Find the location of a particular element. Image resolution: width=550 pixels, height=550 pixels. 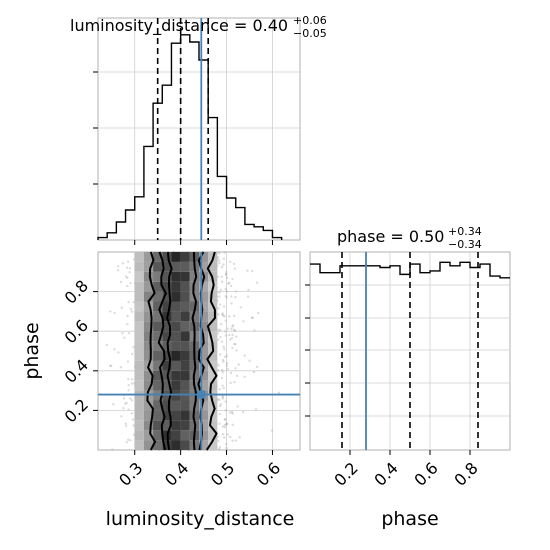

x-tick-label: 0.6 is located at coordinates (425, 473).